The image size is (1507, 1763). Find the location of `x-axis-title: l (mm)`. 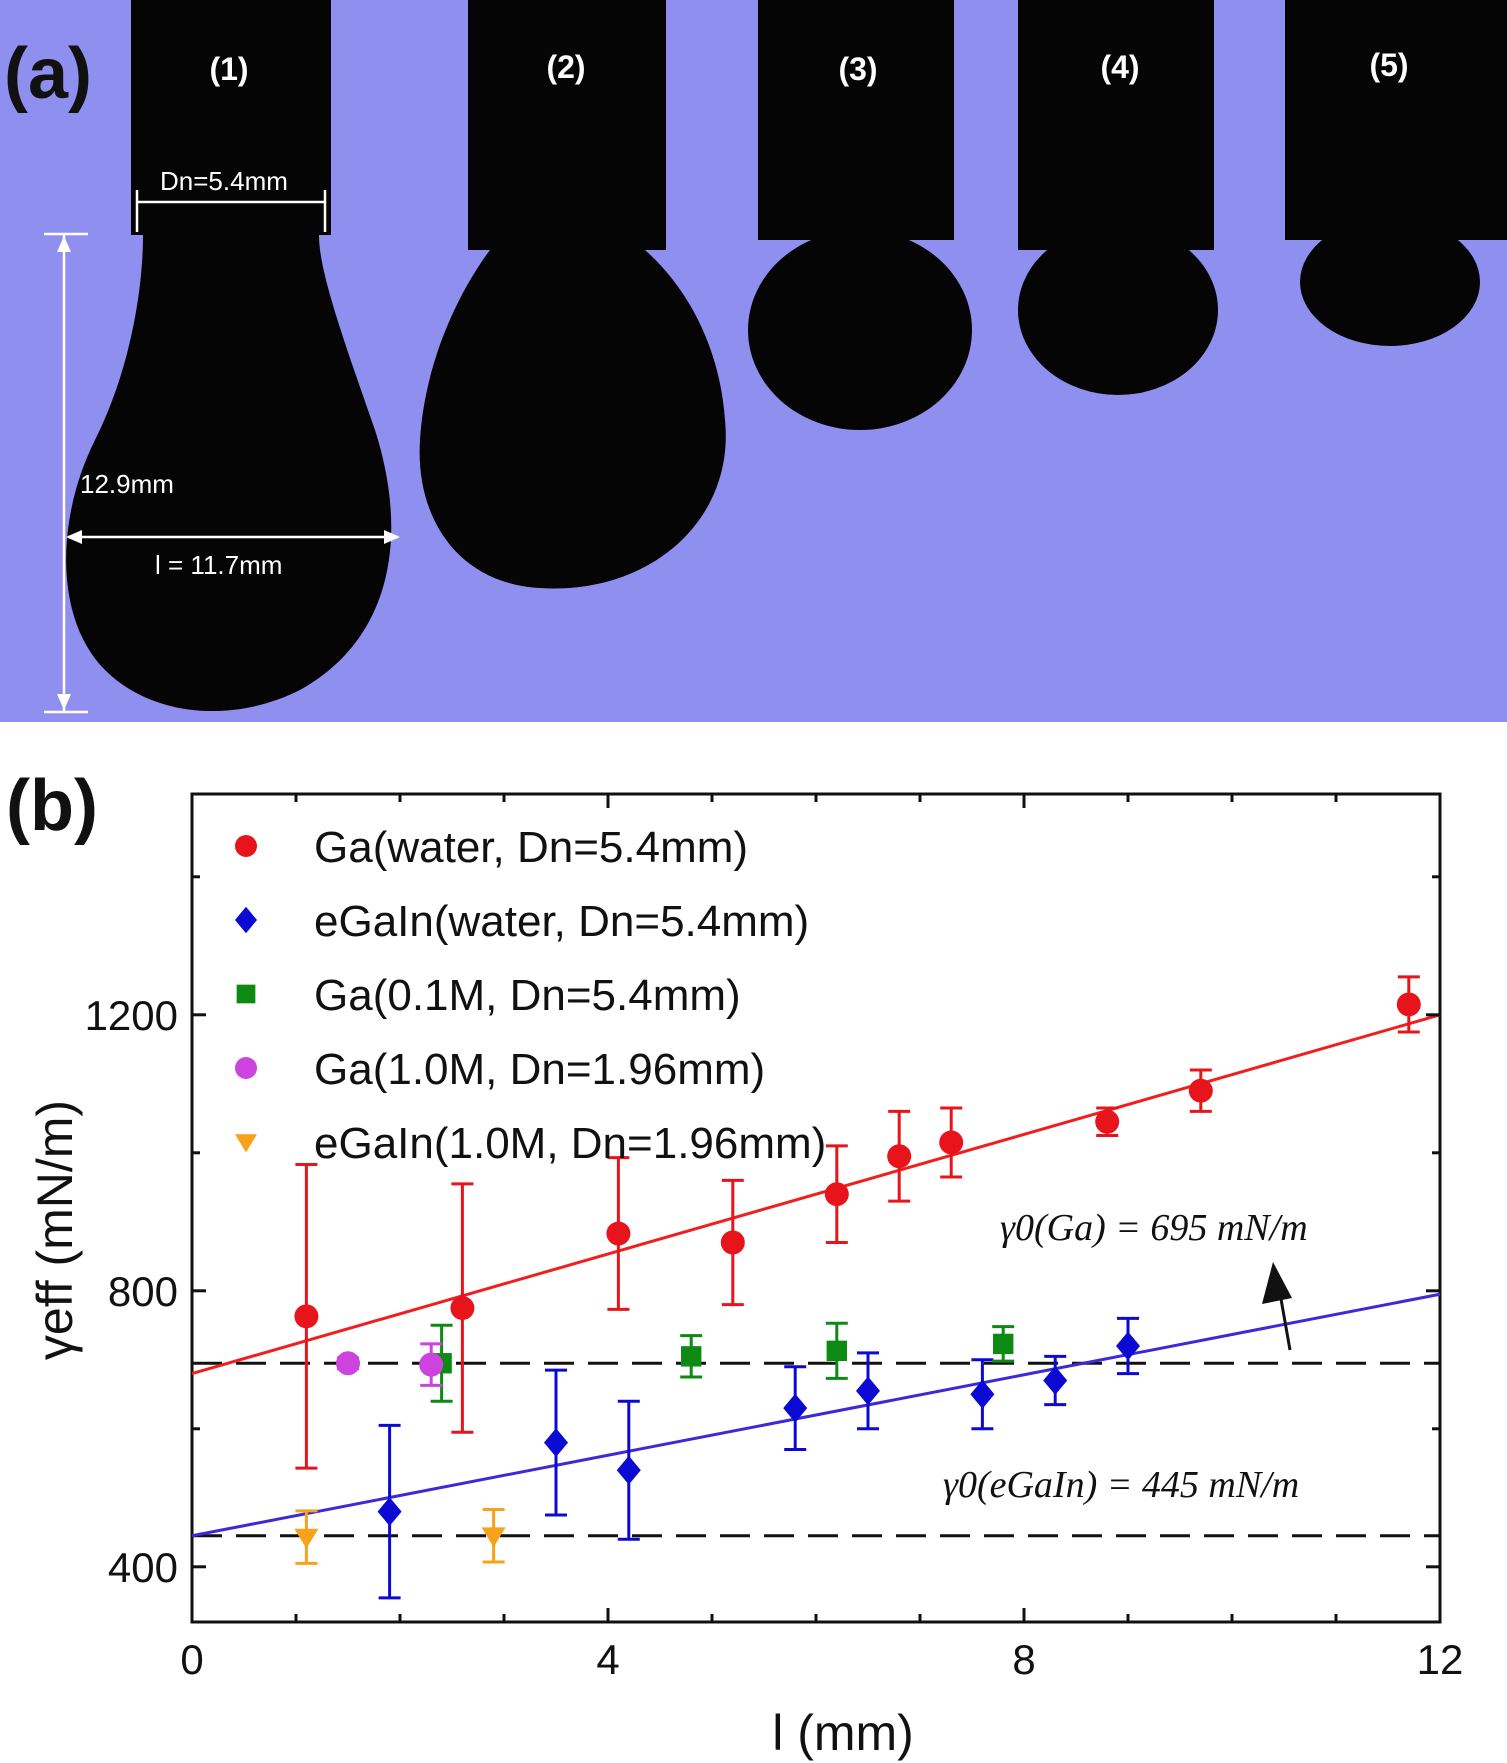

x-axis-title: l (mm) is located at coordinates (843, 1733).